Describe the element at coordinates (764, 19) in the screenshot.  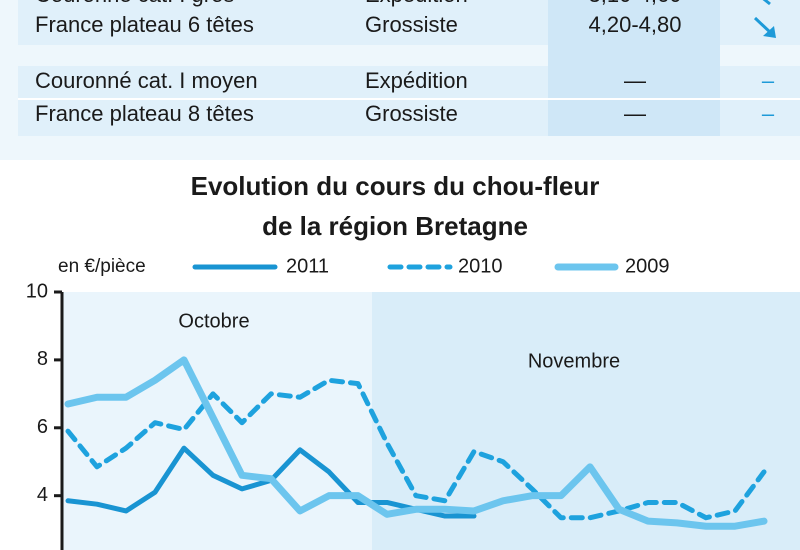
I see `trend-arrows` at that location.